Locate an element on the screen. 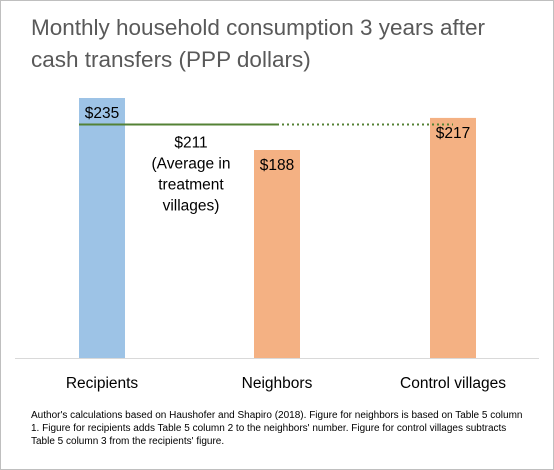  x-tick-label: Recipients is located at coordinates (102, 383).